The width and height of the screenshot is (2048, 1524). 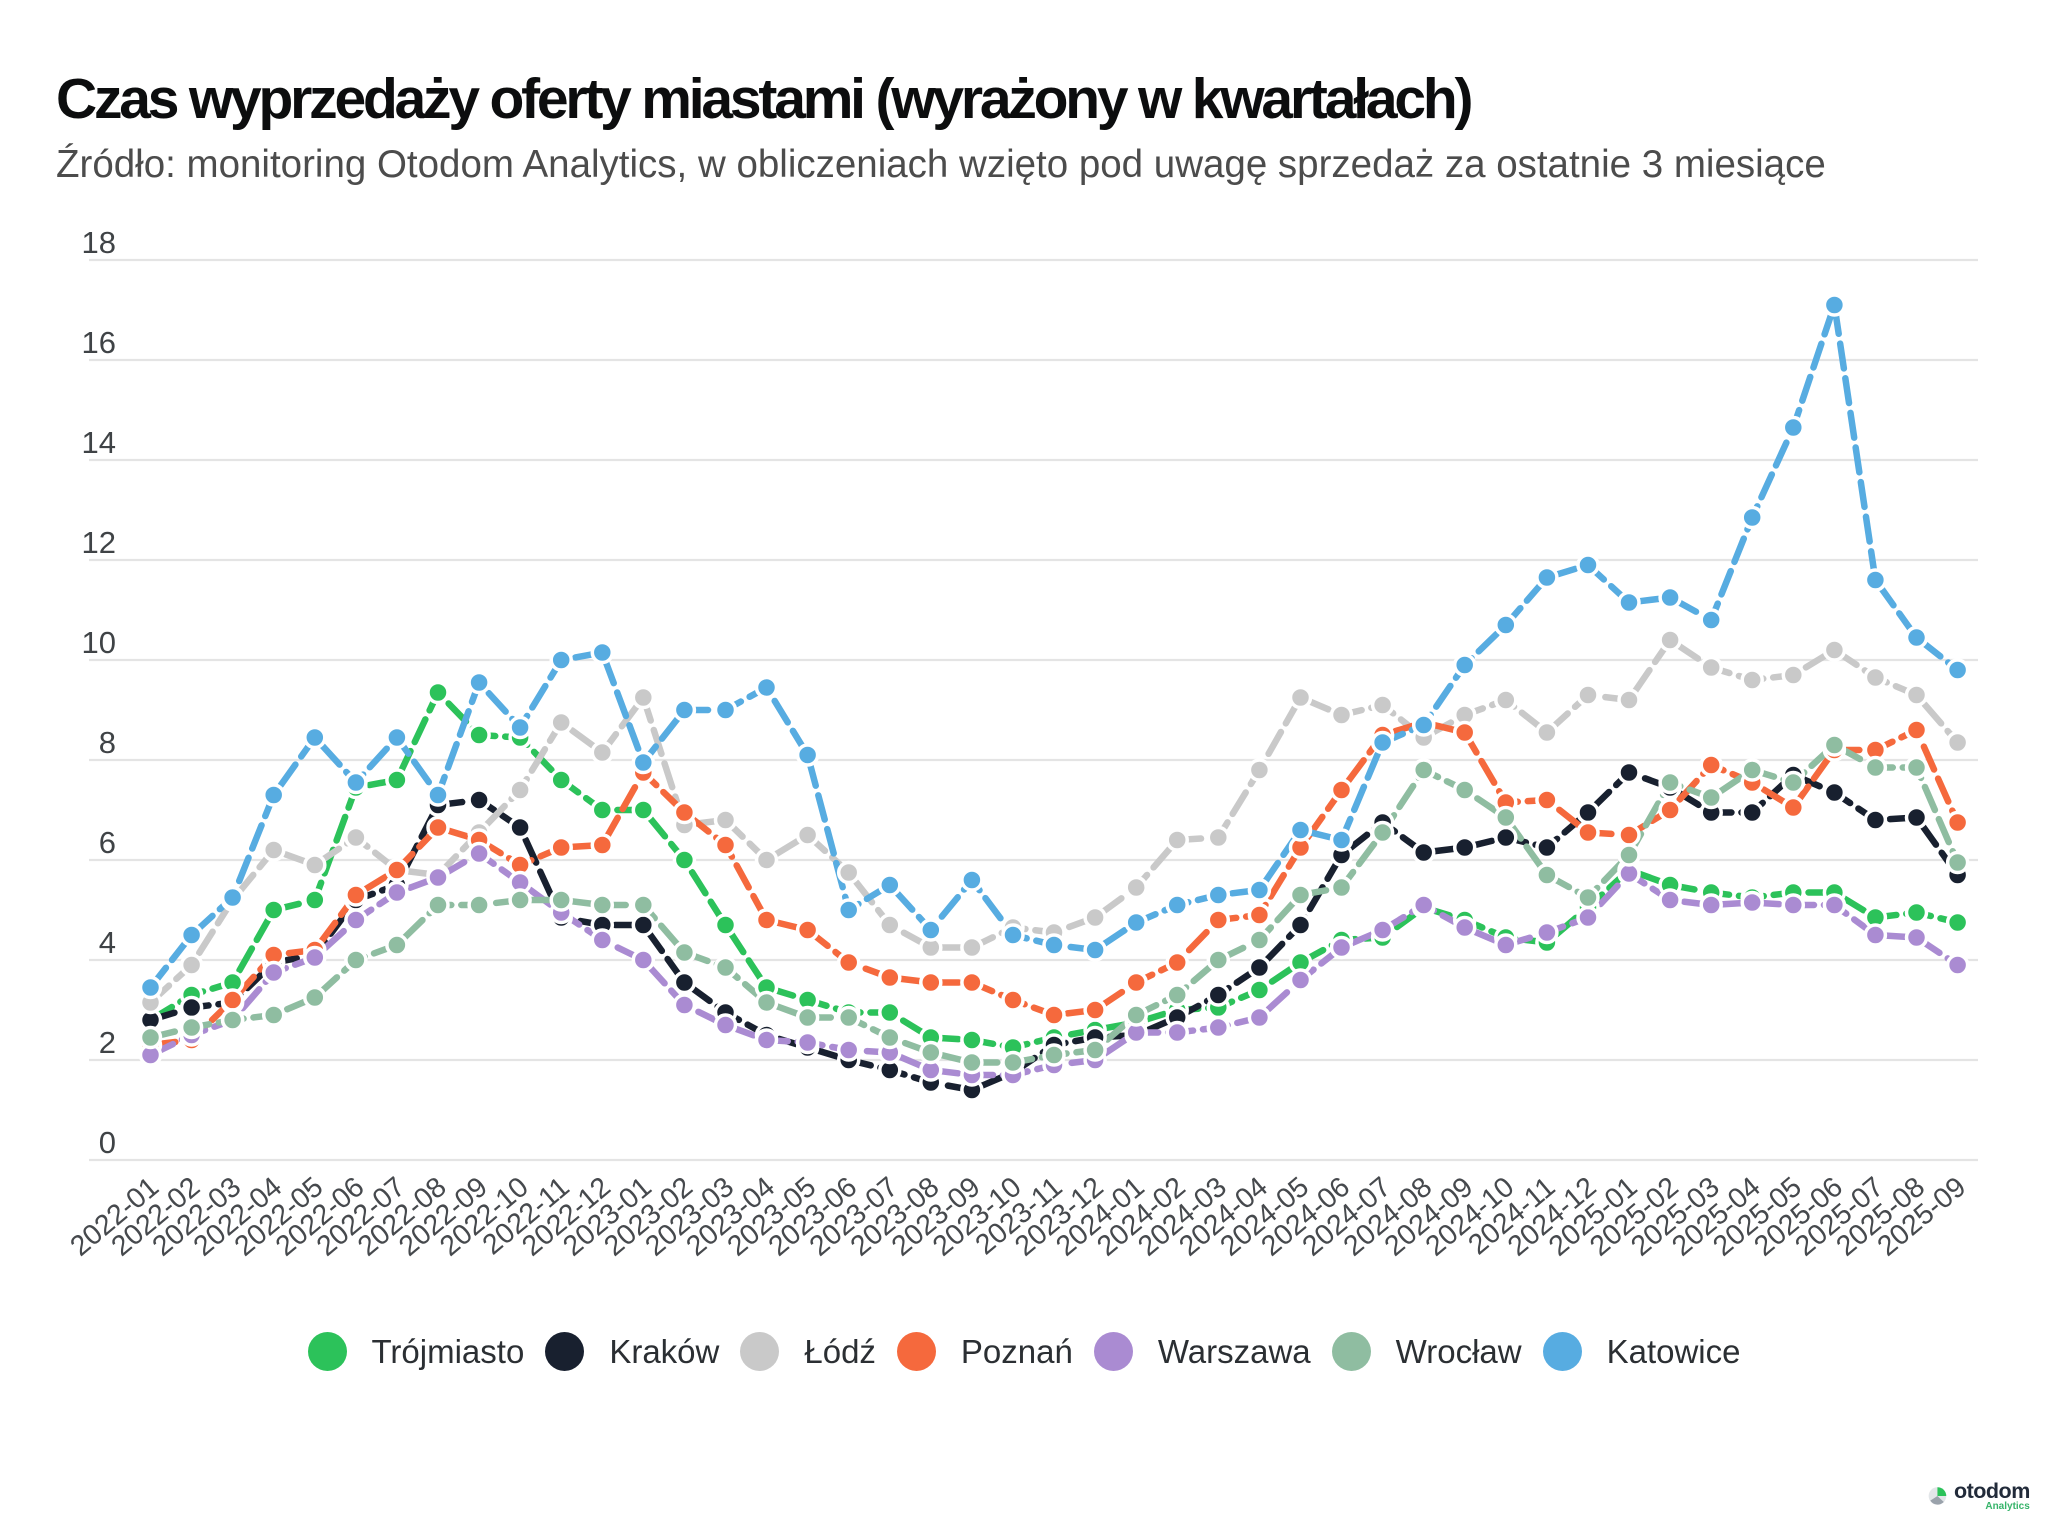 I want to click on svg-text: 10, so click(x=99, y=642).